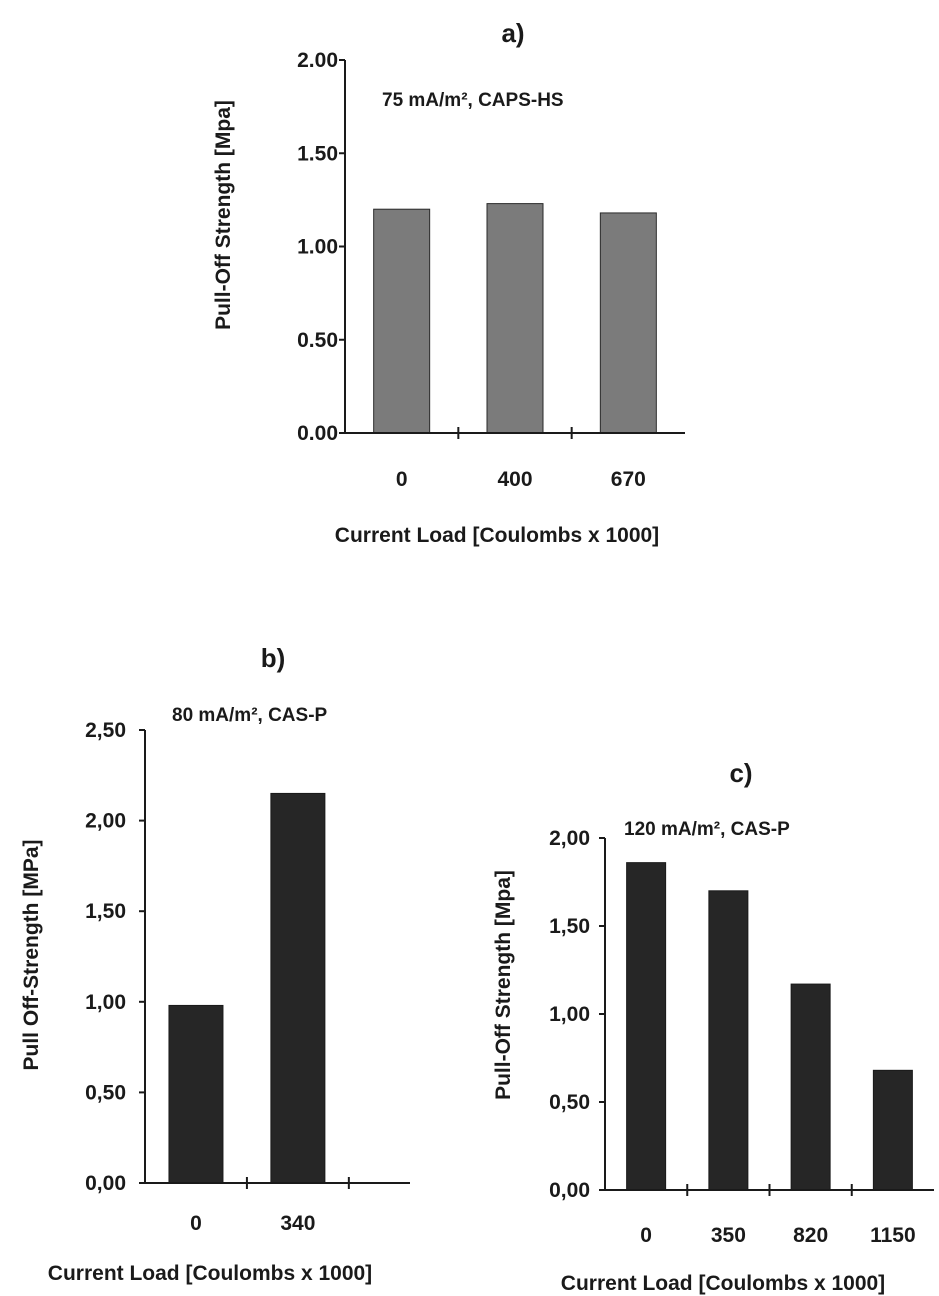 The width and height of the screenshot is (939, 1296). I want to click on x-tick-label: 820, so click(810, 1235).